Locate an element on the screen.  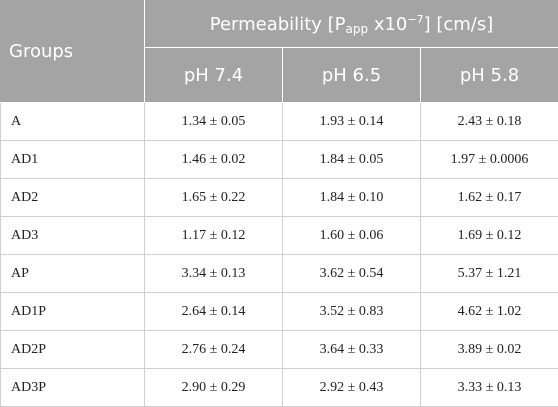
permeability-label-post: ] [cm/s] is located at coordinates (459, 24).